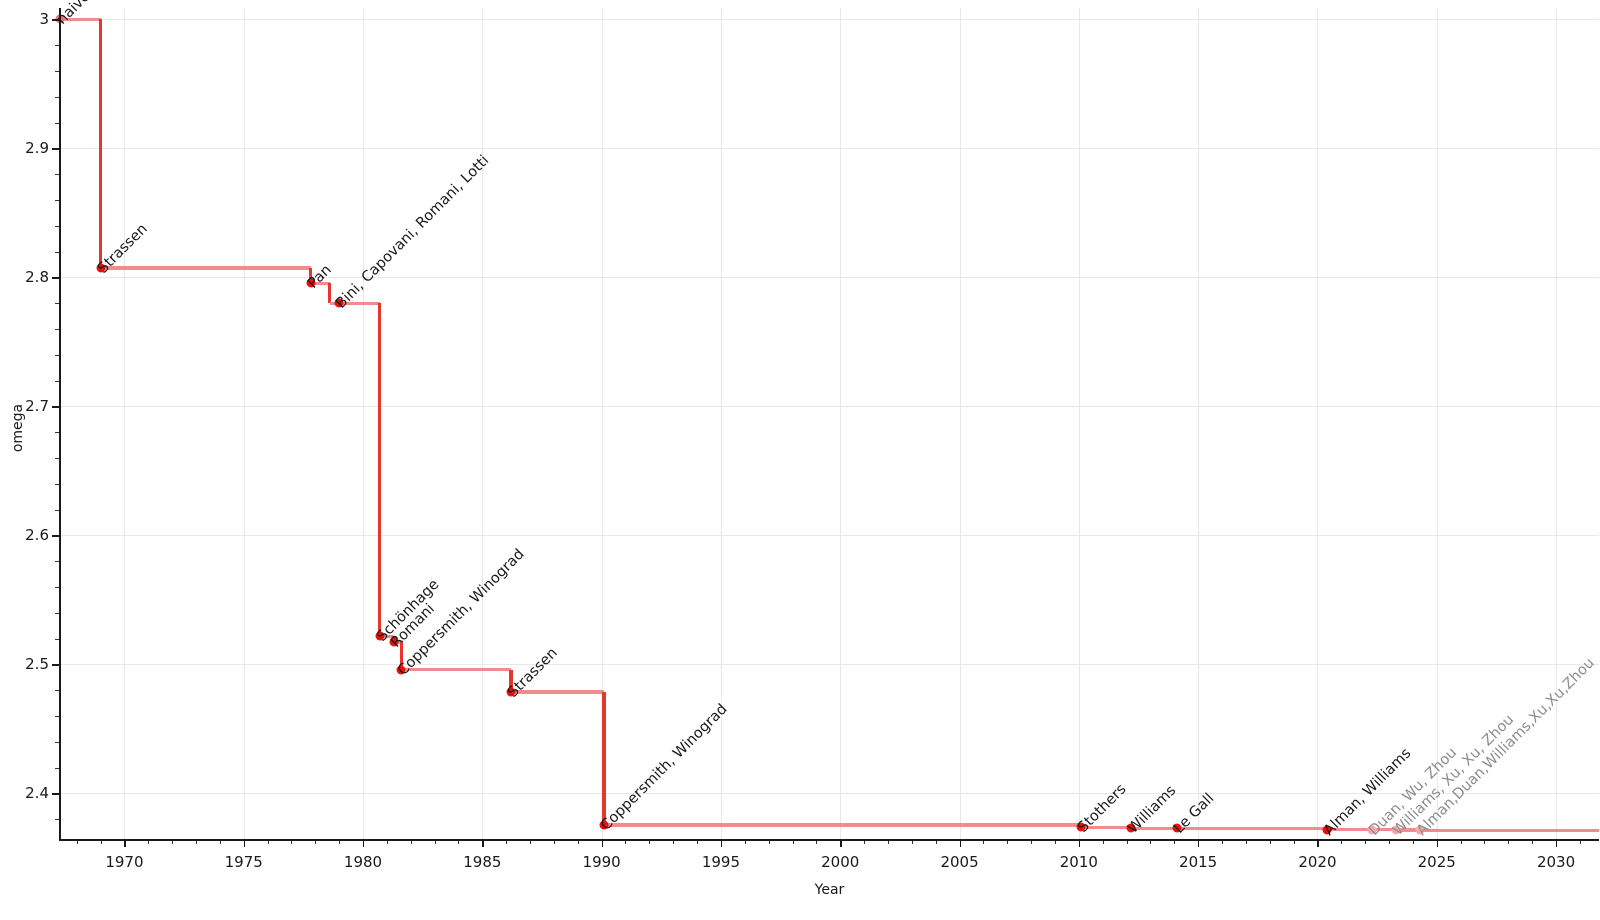 The image size is (1600, 920). I want to click on y-tick-label: 2.7, so click(37, 406).